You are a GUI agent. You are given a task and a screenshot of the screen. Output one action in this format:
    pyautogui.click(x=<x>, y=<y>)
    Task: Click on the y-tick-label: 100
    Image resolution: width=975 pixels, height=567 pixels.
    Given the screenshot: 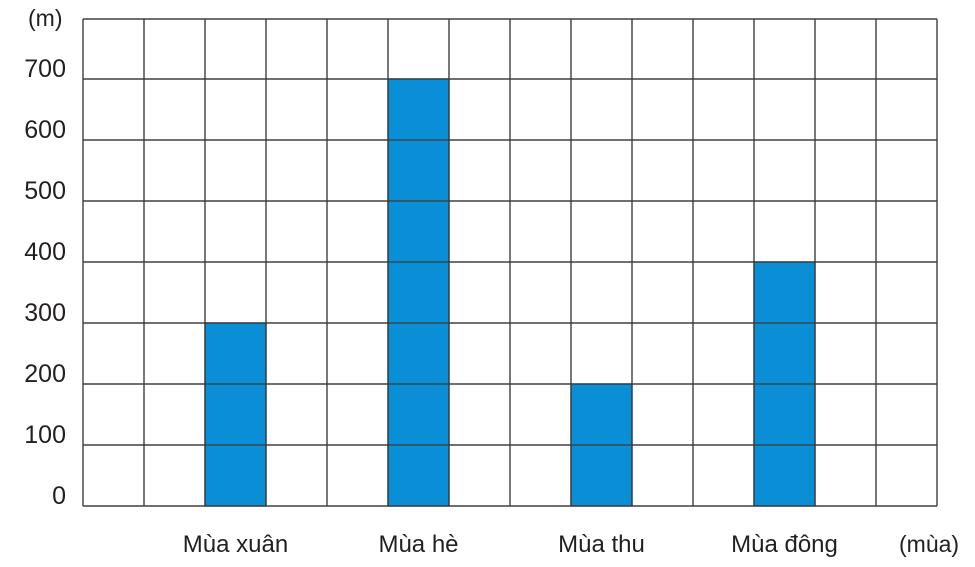 What is the action you would take?
    pyautogui.click(x=45, y=435)
    